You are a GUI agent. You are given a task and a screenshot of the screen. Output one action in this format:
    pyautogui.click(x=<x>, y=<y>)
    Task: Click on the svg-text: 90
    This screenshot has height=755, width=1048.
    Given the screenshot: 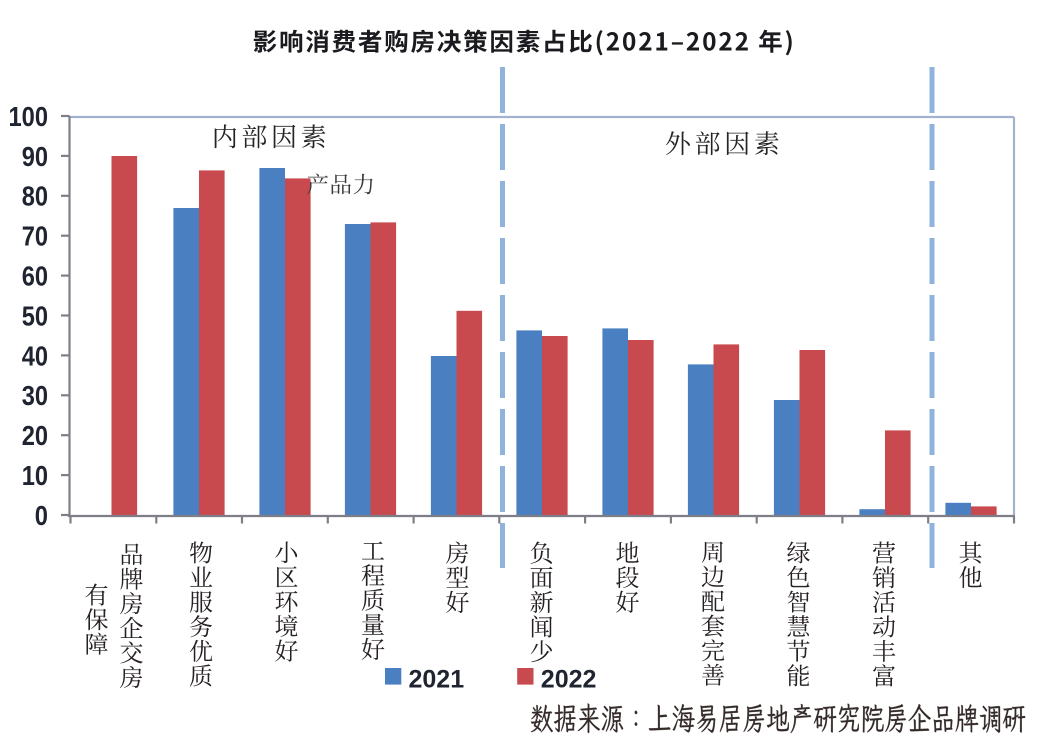 What is the action you would take?
    pyautogui.click(x=35, y=156)
    